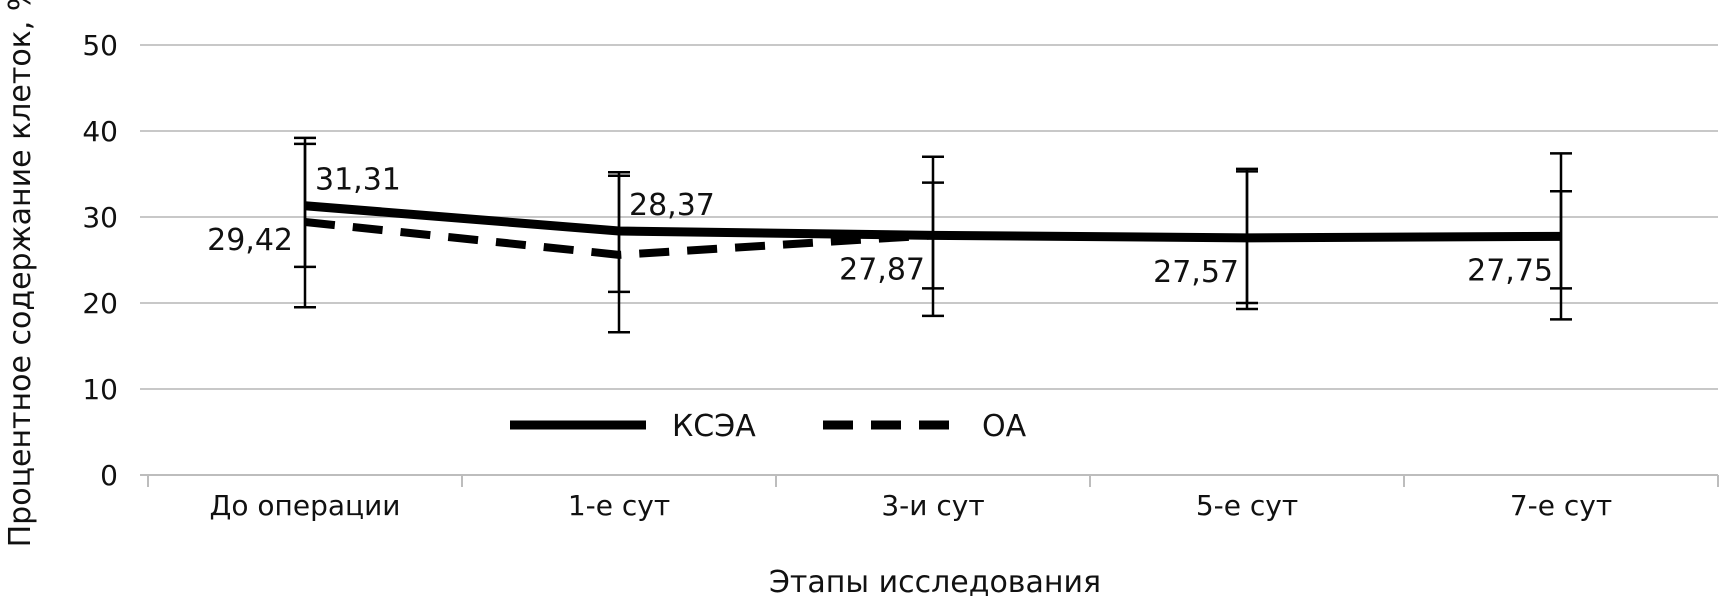 The image size is (1724, 602). I want to click on x-axis-title: Этапы исследования, so click(935, 582).